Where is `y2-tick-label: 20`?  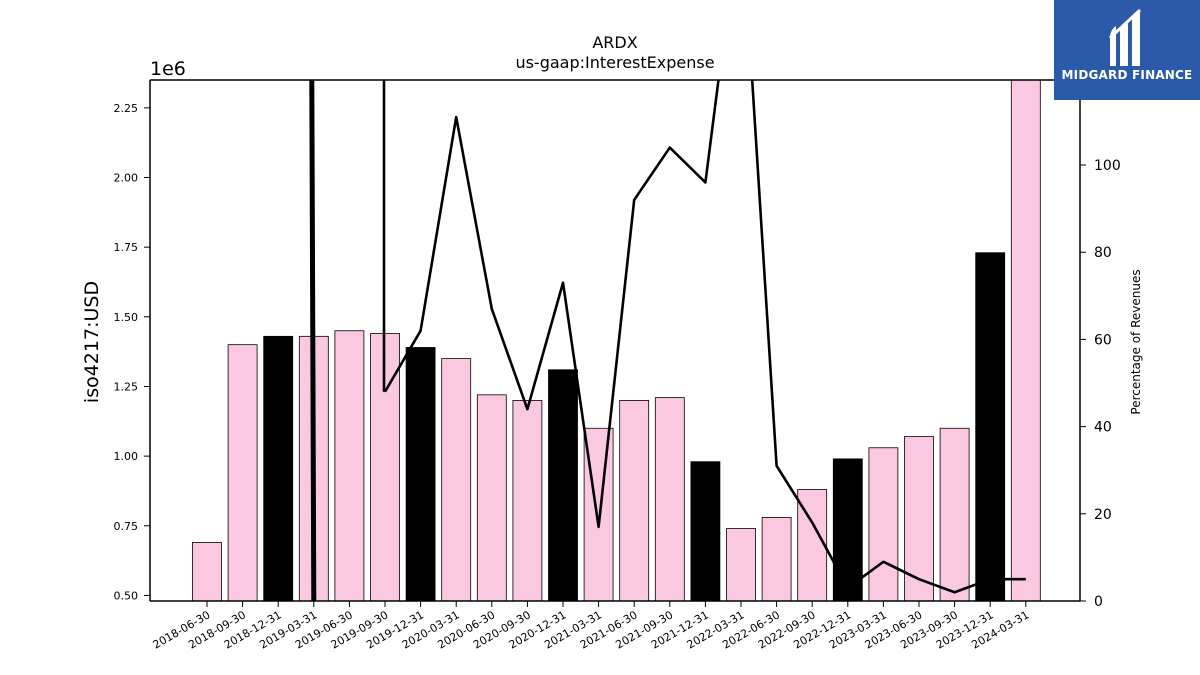 y2-tick-label: 20 is located at coordinates (1103, 515).